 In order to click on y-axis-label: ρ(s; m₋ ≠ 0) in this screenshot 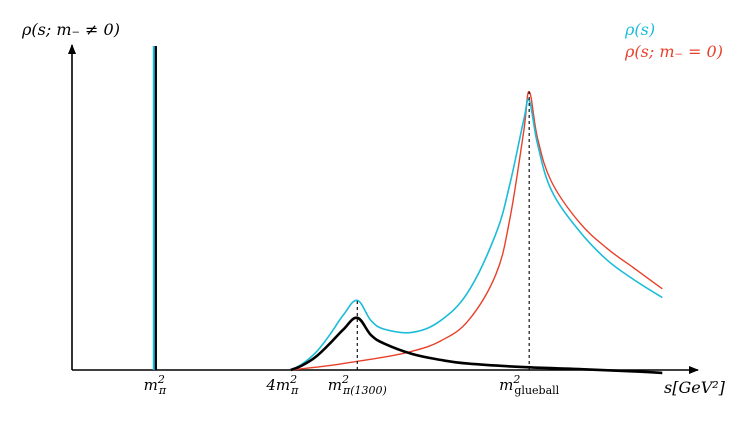, I will do `click(70, 29)`.